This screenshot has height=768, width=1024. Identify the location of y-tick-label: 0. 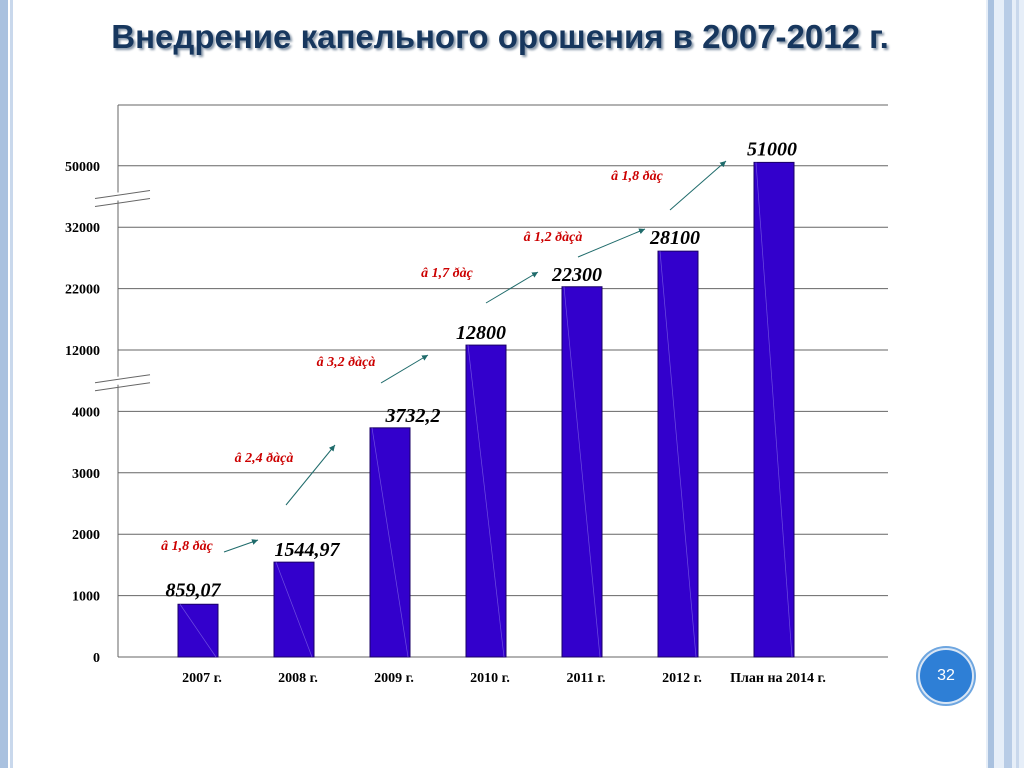
(96, 658).